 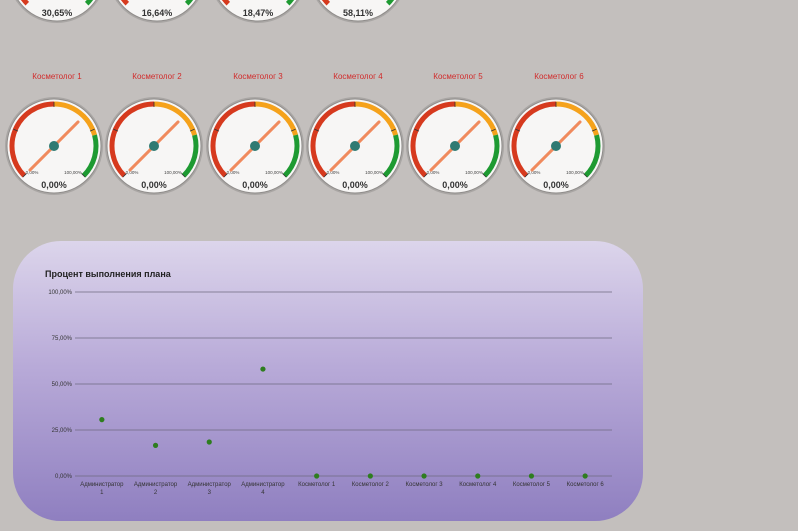 What do you see at coordinates (317, 485) in the screenshot?
I see `x-tick-label: Косметолог 1` at bounding box center [317, 485].